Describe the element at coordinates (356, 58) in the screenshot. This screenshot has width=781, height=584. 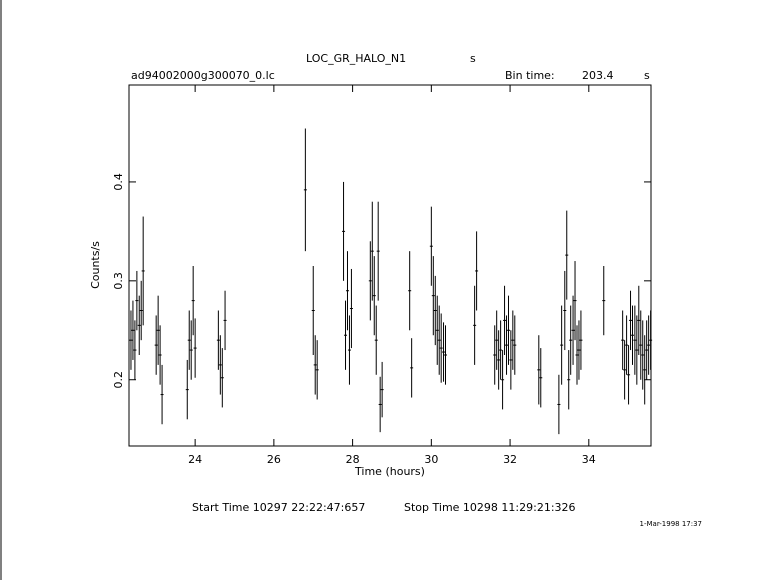
I see `chart-title: LOC_GR_HALO_N1` at that location.